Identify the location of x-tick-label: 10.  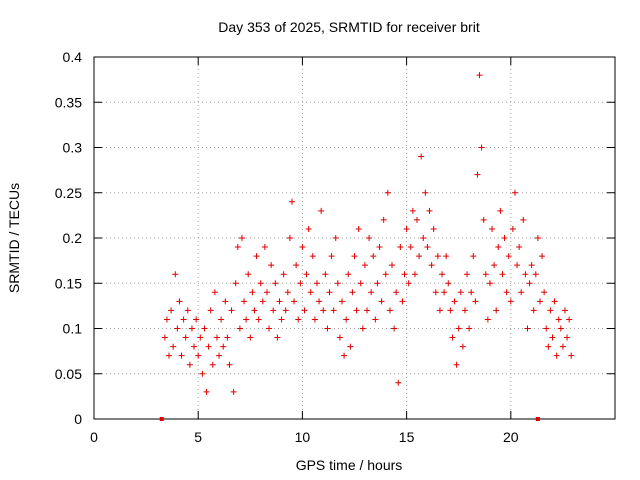
(303, 437).